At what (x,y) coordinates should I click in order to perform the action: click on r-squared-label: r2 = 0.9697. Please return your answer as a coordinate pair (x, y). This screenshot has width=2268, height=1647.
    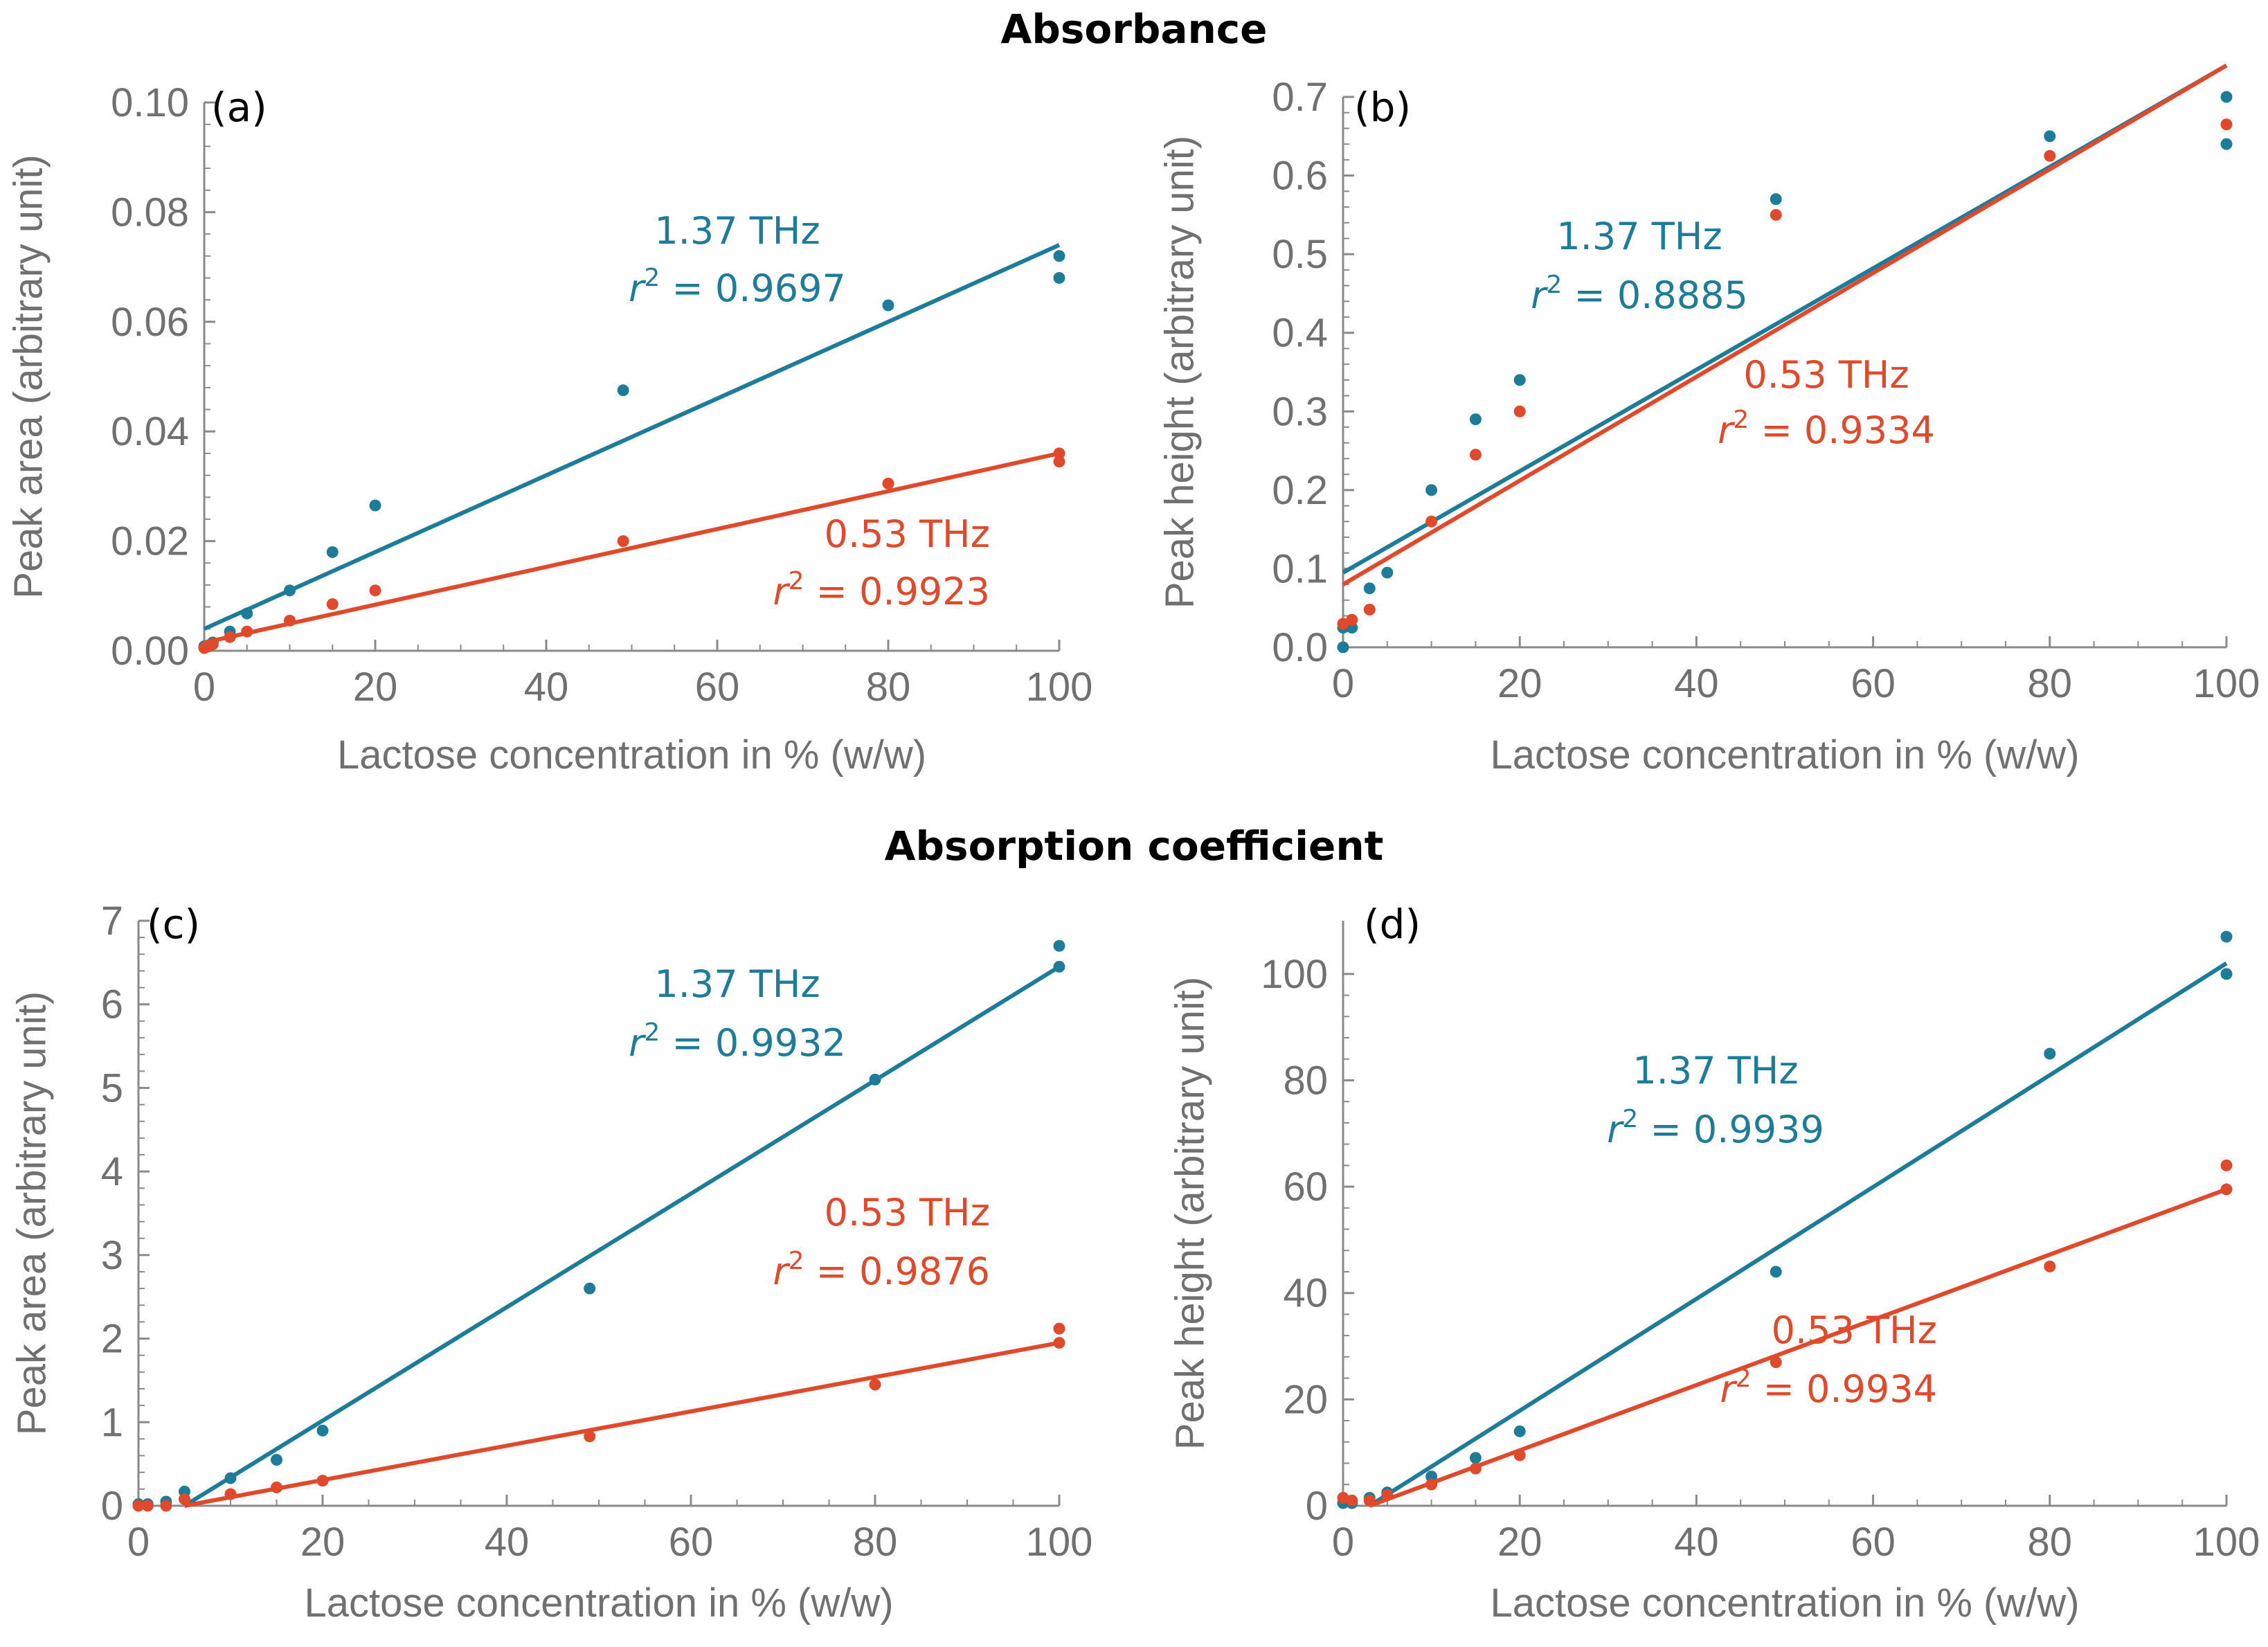
    Looking at the image, I should click on (737, 287).